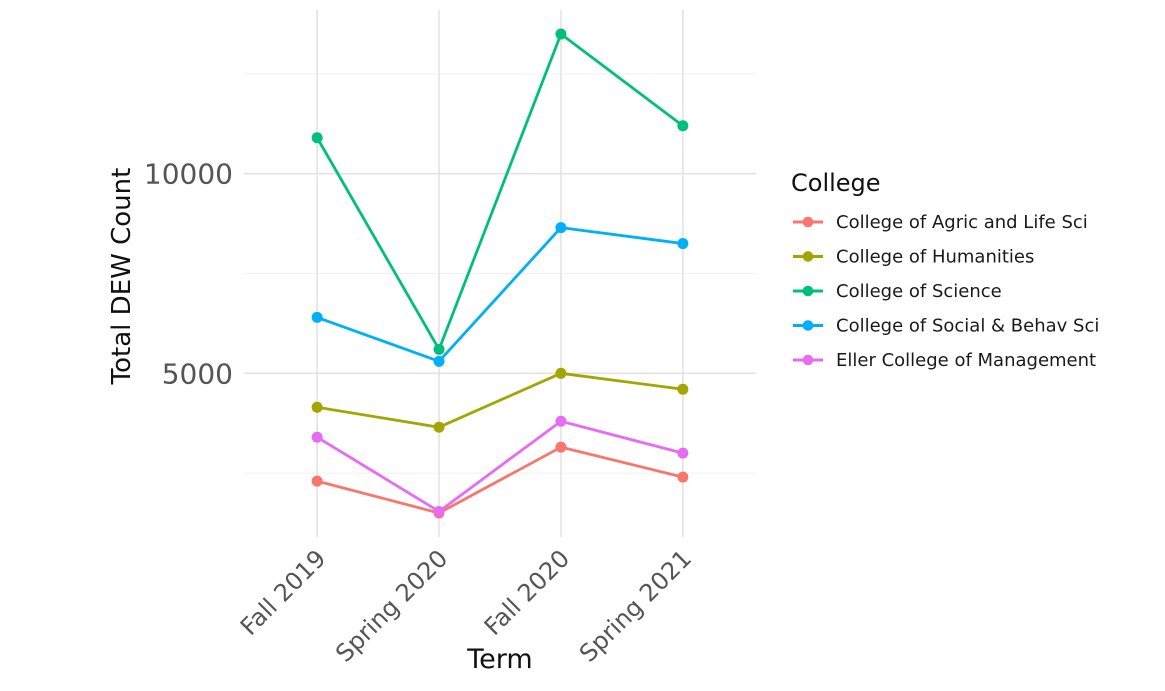 This screenshot has width=1165, height=691. I want to click on legend-item-label: College of Science, so click(919, 291).